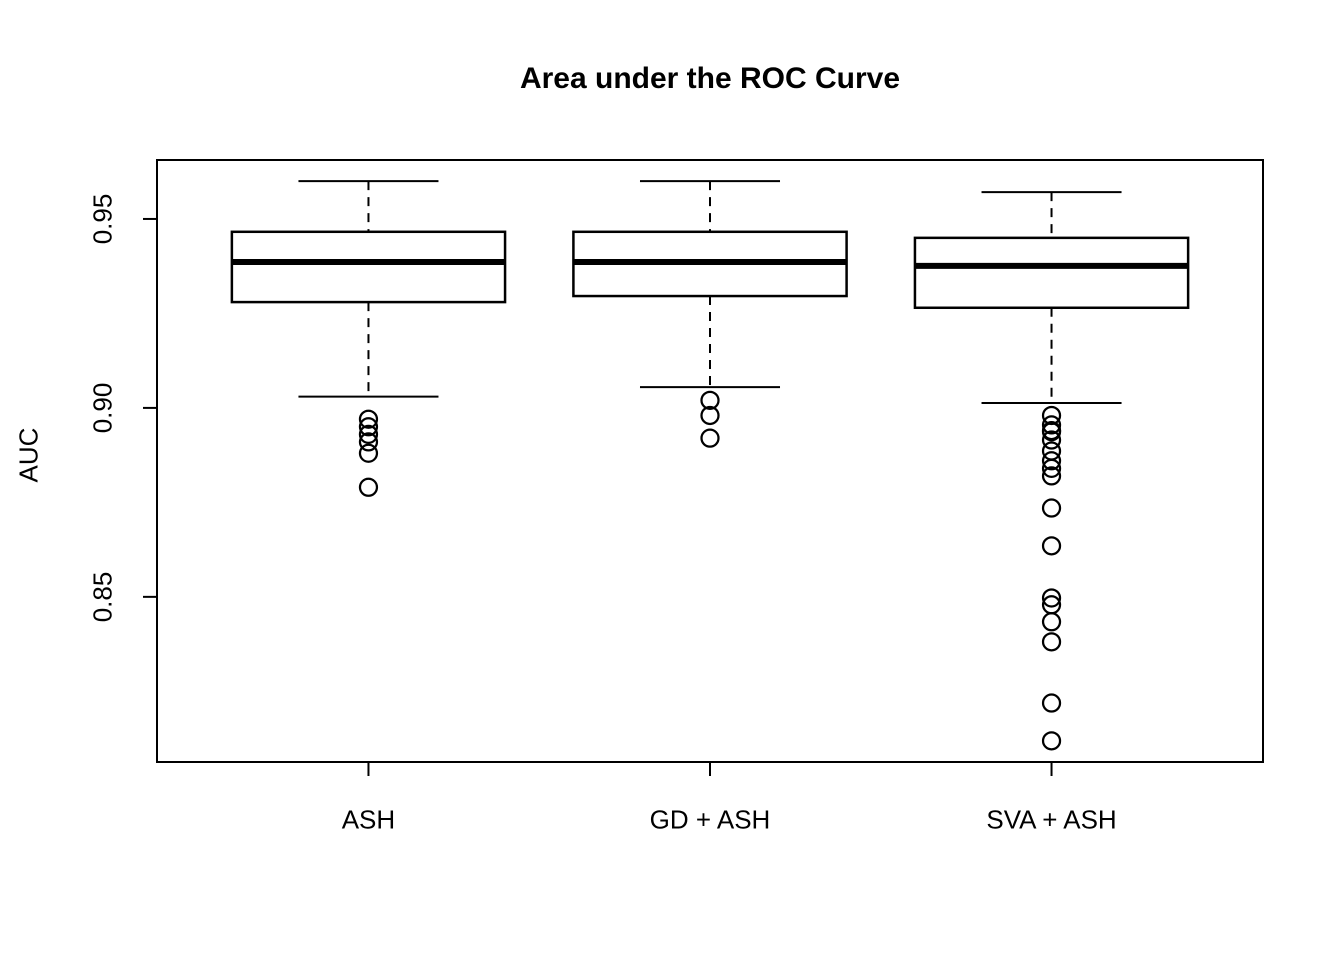 This screenshot has width=1344, height=960. Describe the element at coordinates (1051, 819) in the screenshot. I see `x-category-label: SVA + ASH` at that location.